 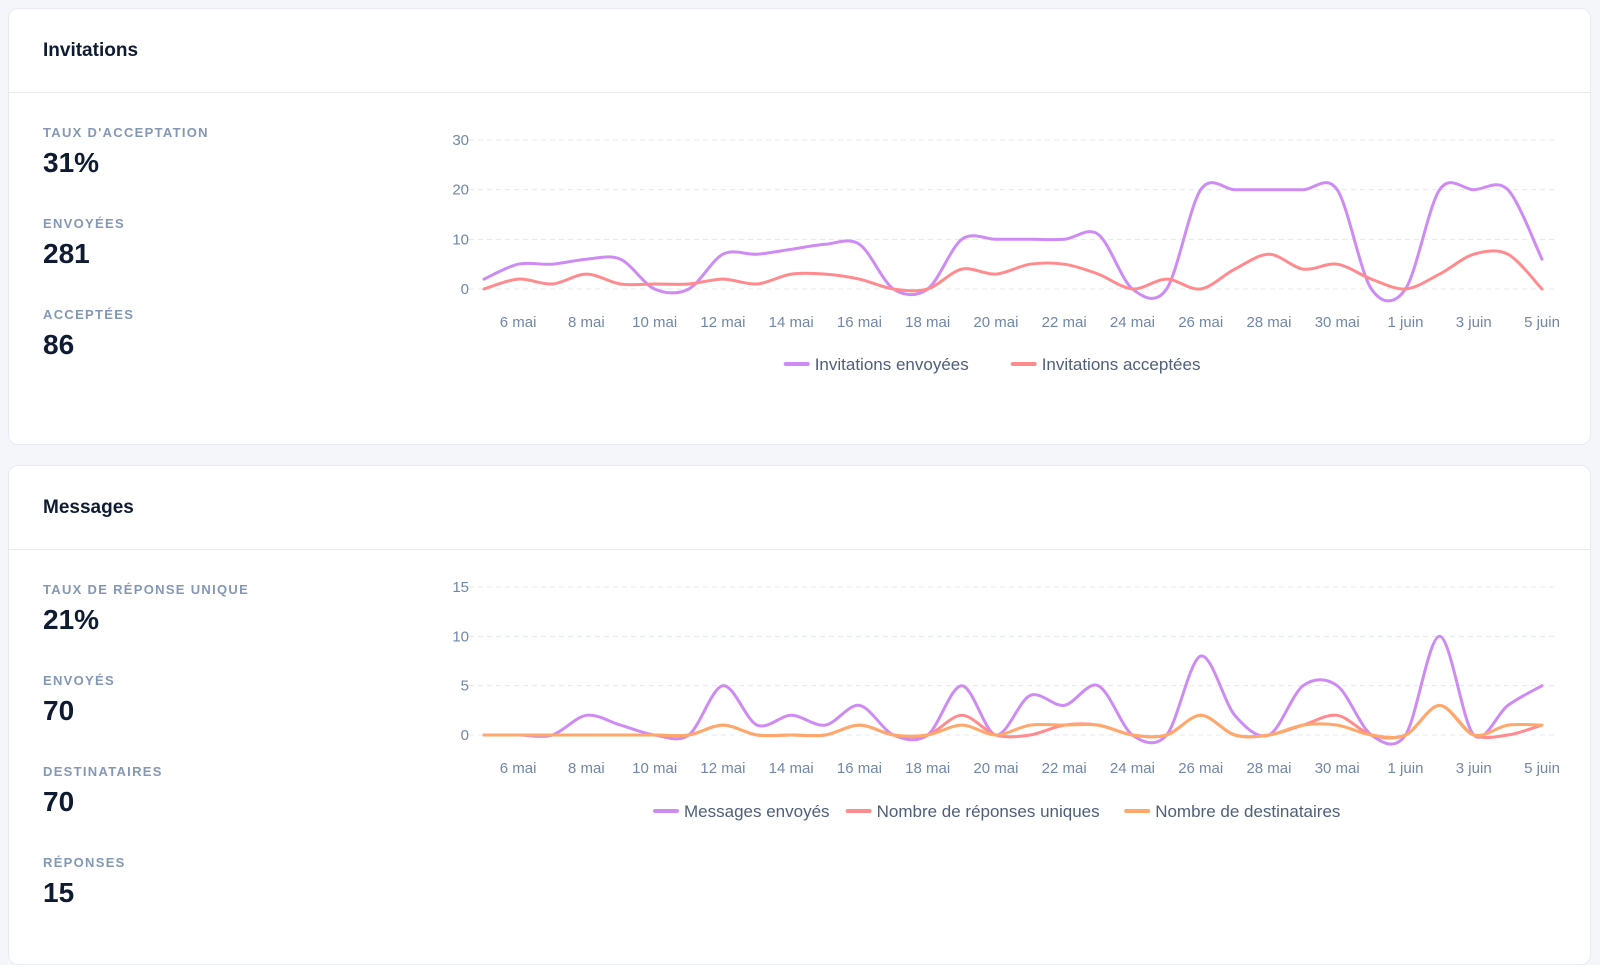 I want to click on legend-item: Invitations acceptées, so click(x=1105, y=364).